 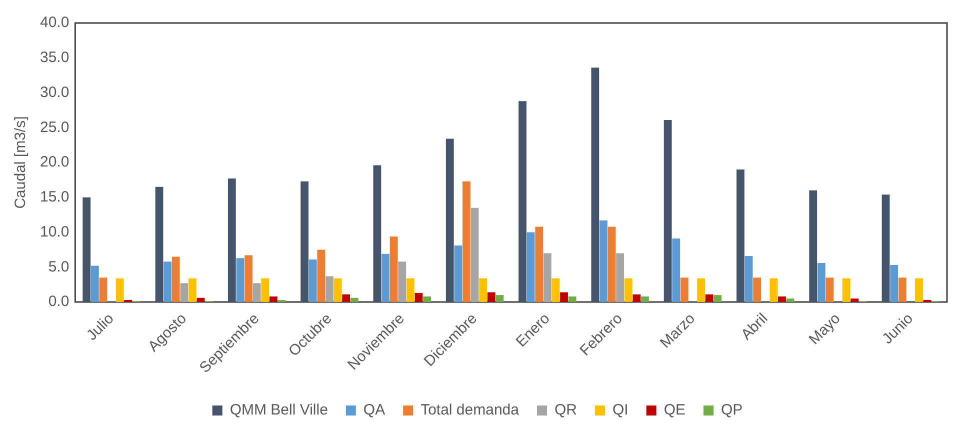 What do you see at coordinates (21, 162) in the screenshot?
I see `y-axis-title: Caudal [m3/s]` at bounding box center [21, 162].